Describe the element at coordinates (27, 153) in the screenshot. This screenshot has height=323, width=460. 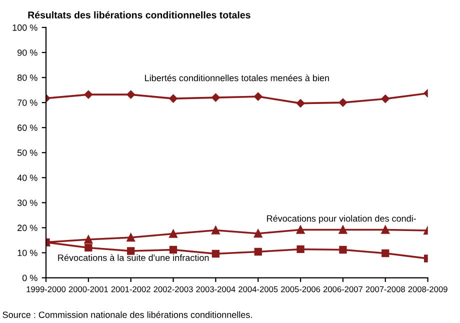
I see `y-tick-label: 50 %` at that location.